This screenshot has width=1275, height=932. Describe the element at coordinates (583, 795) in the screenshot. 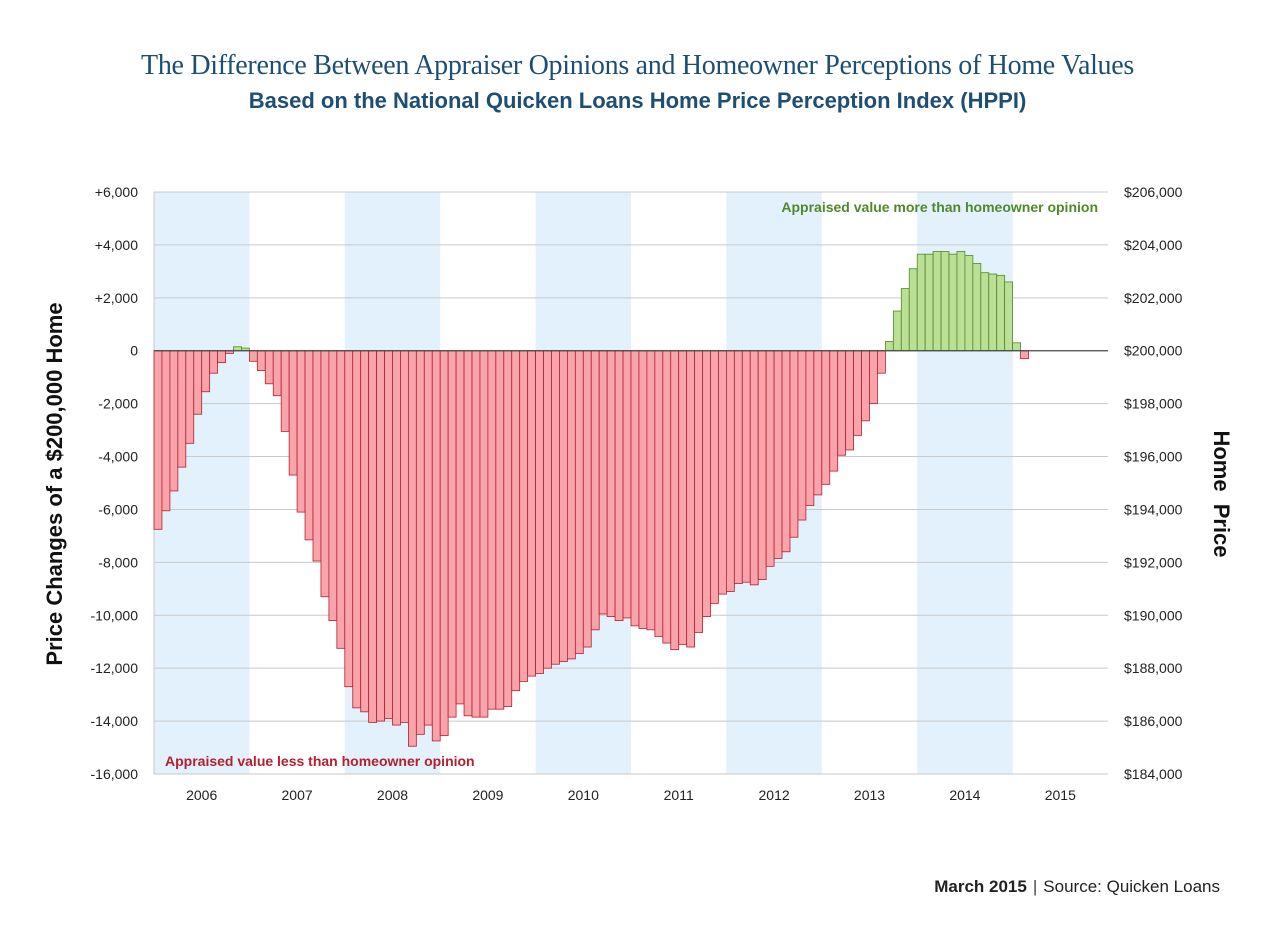

I see `x-tick-label: 2010` at that location.